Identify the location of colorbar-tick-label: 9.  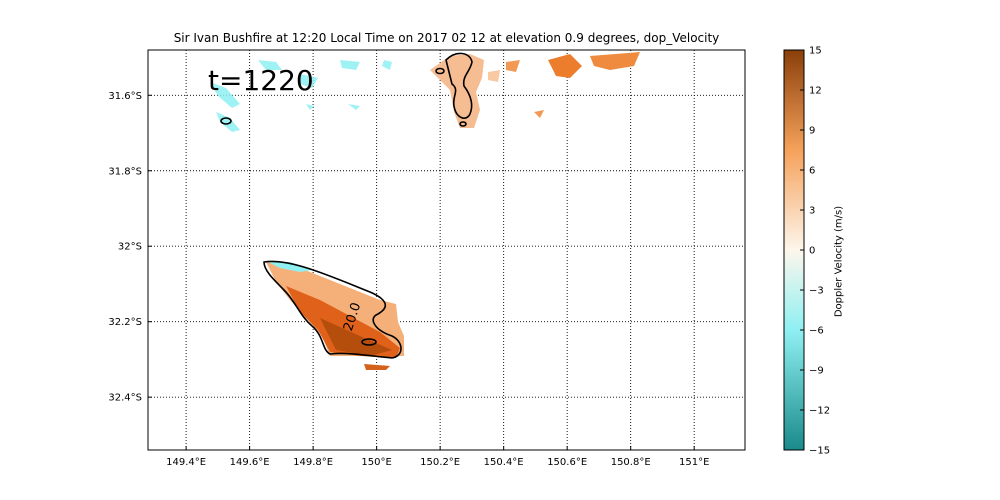
(812, 131).